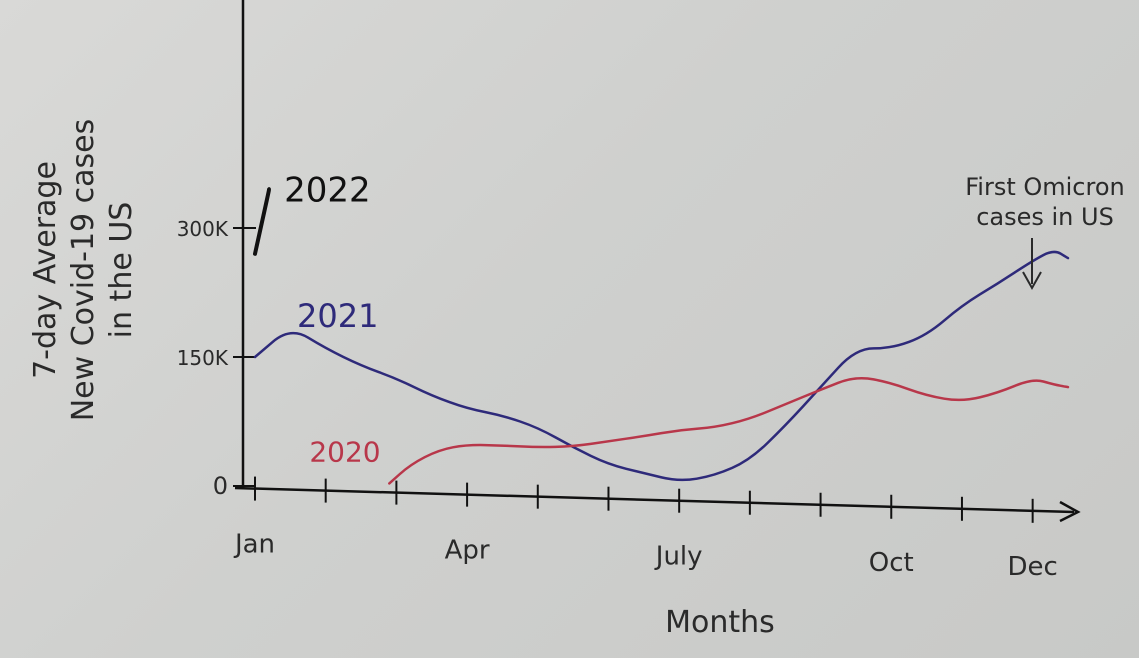  I want to click on x-tick-label: Jan, so click(254, 545).